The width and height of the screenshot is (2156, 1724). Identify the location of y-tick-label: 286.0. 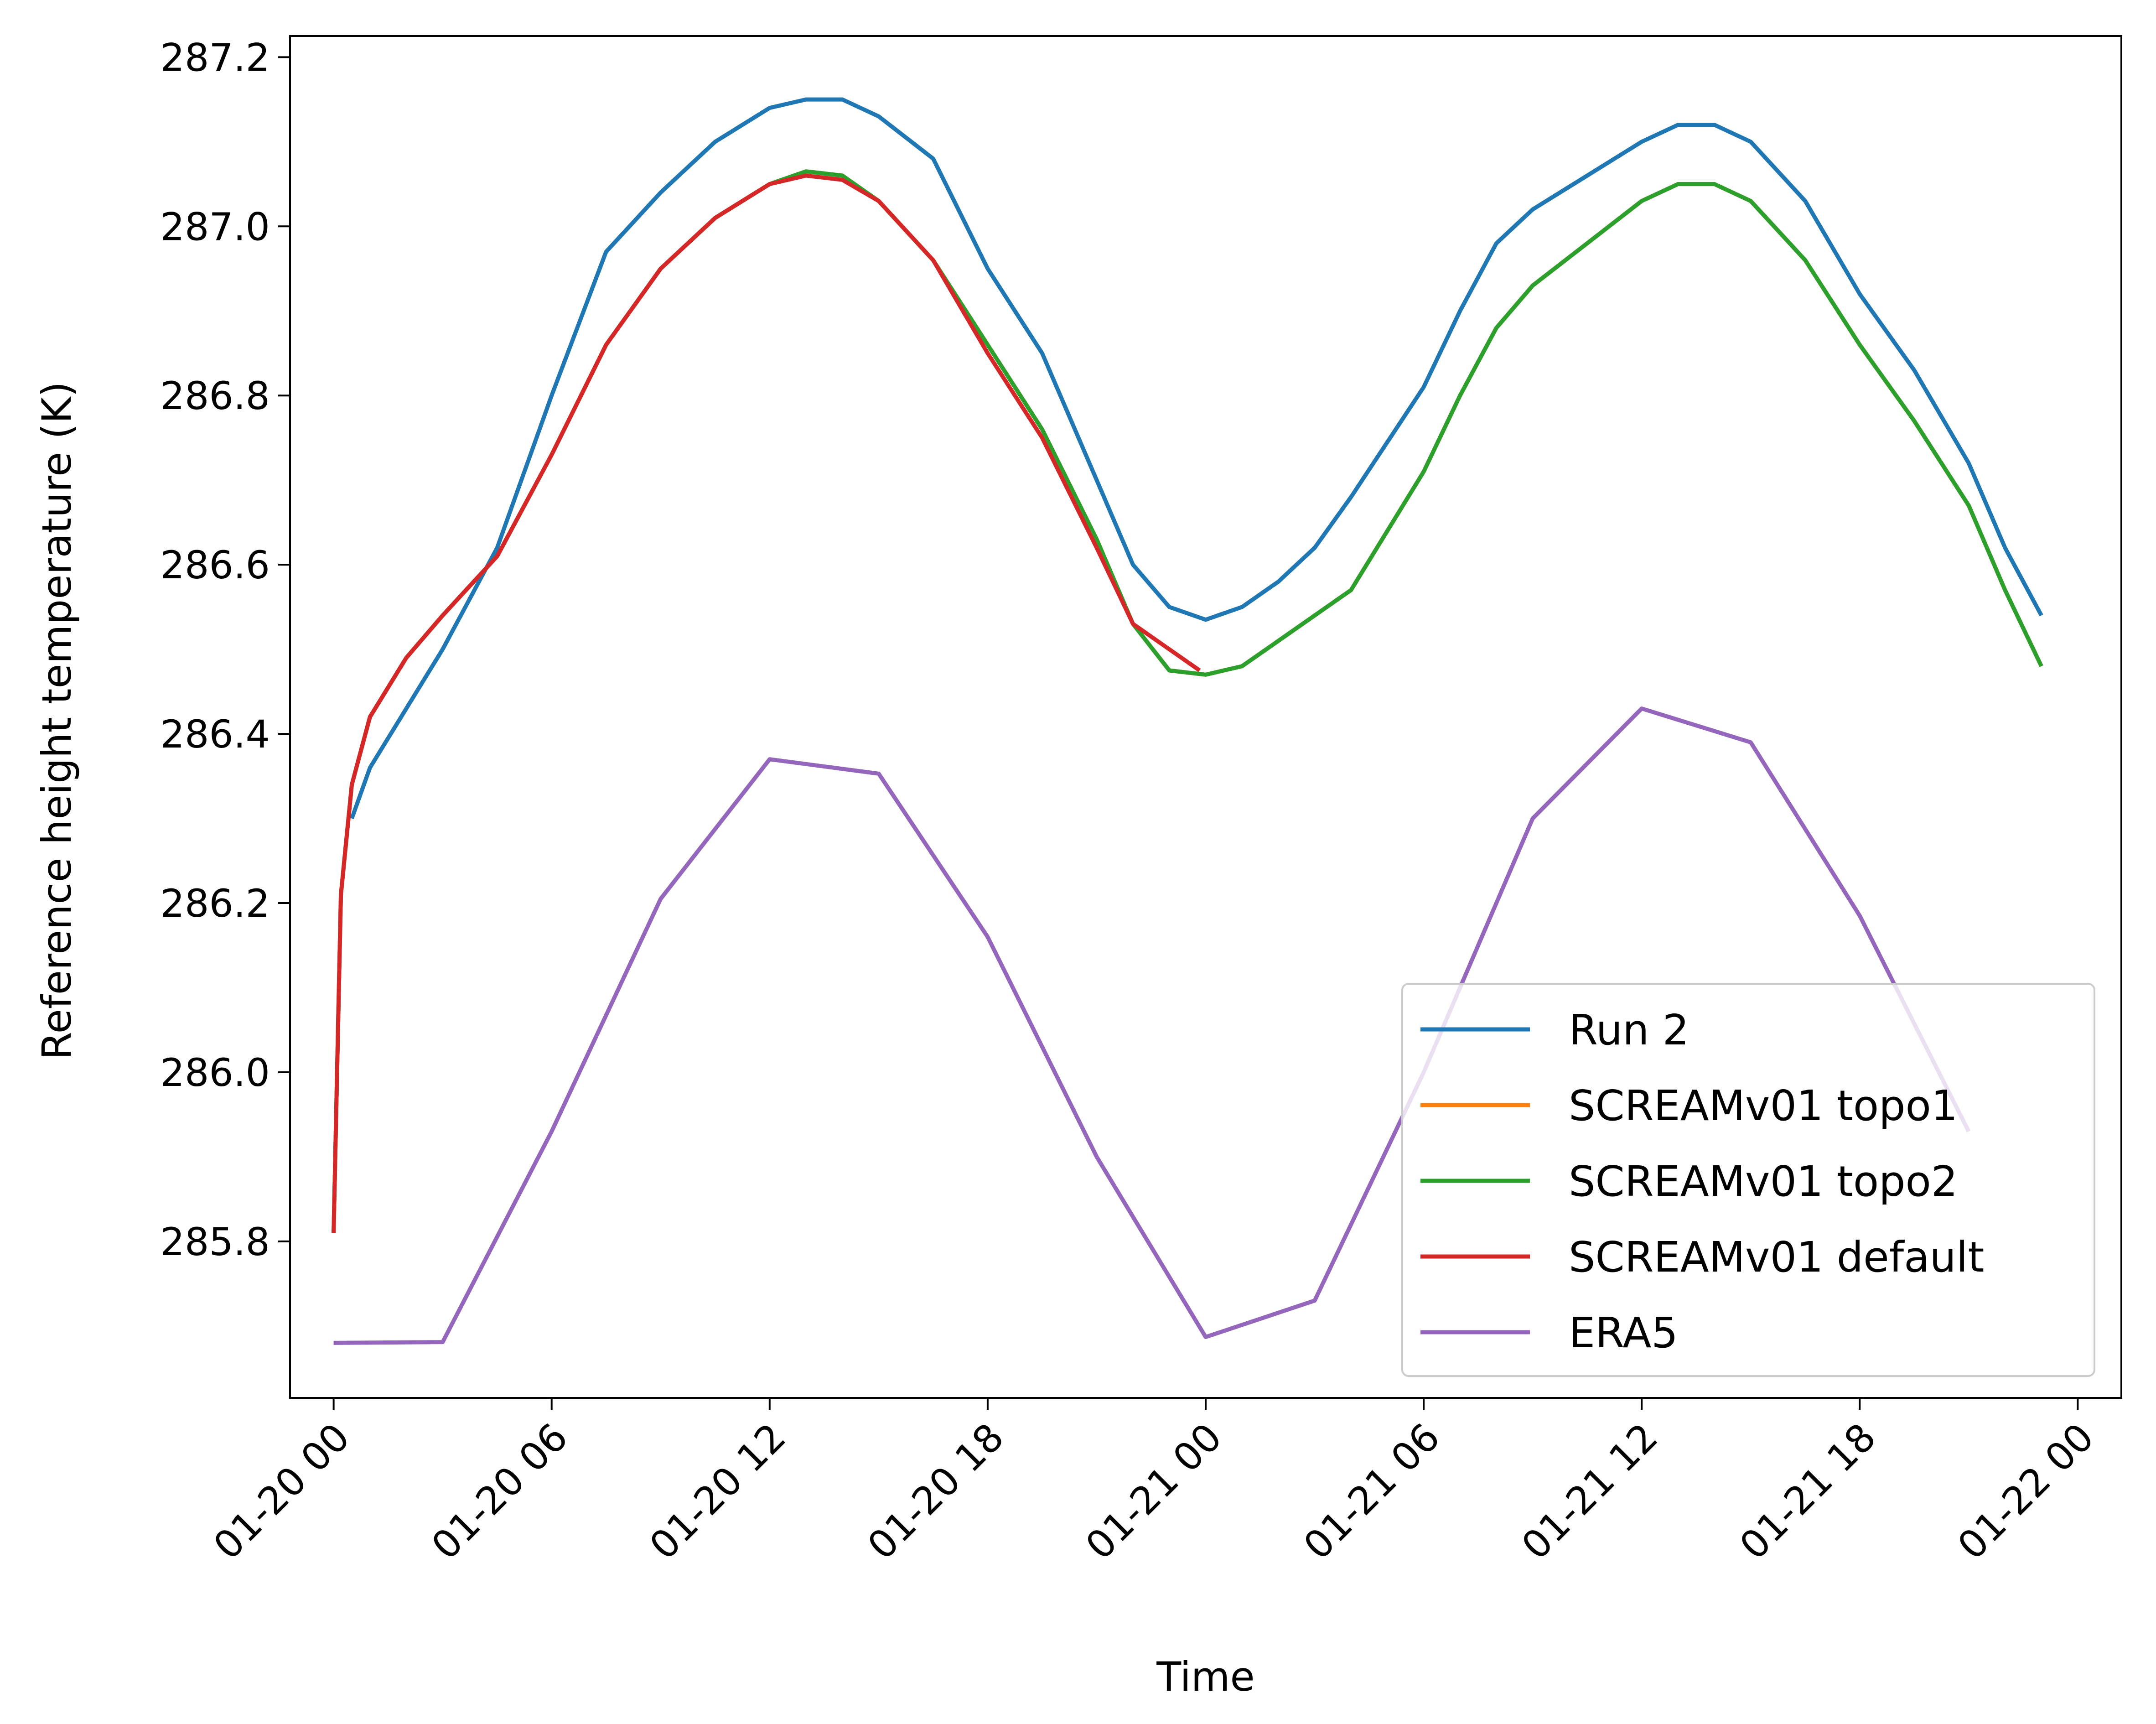
(215, 1072).